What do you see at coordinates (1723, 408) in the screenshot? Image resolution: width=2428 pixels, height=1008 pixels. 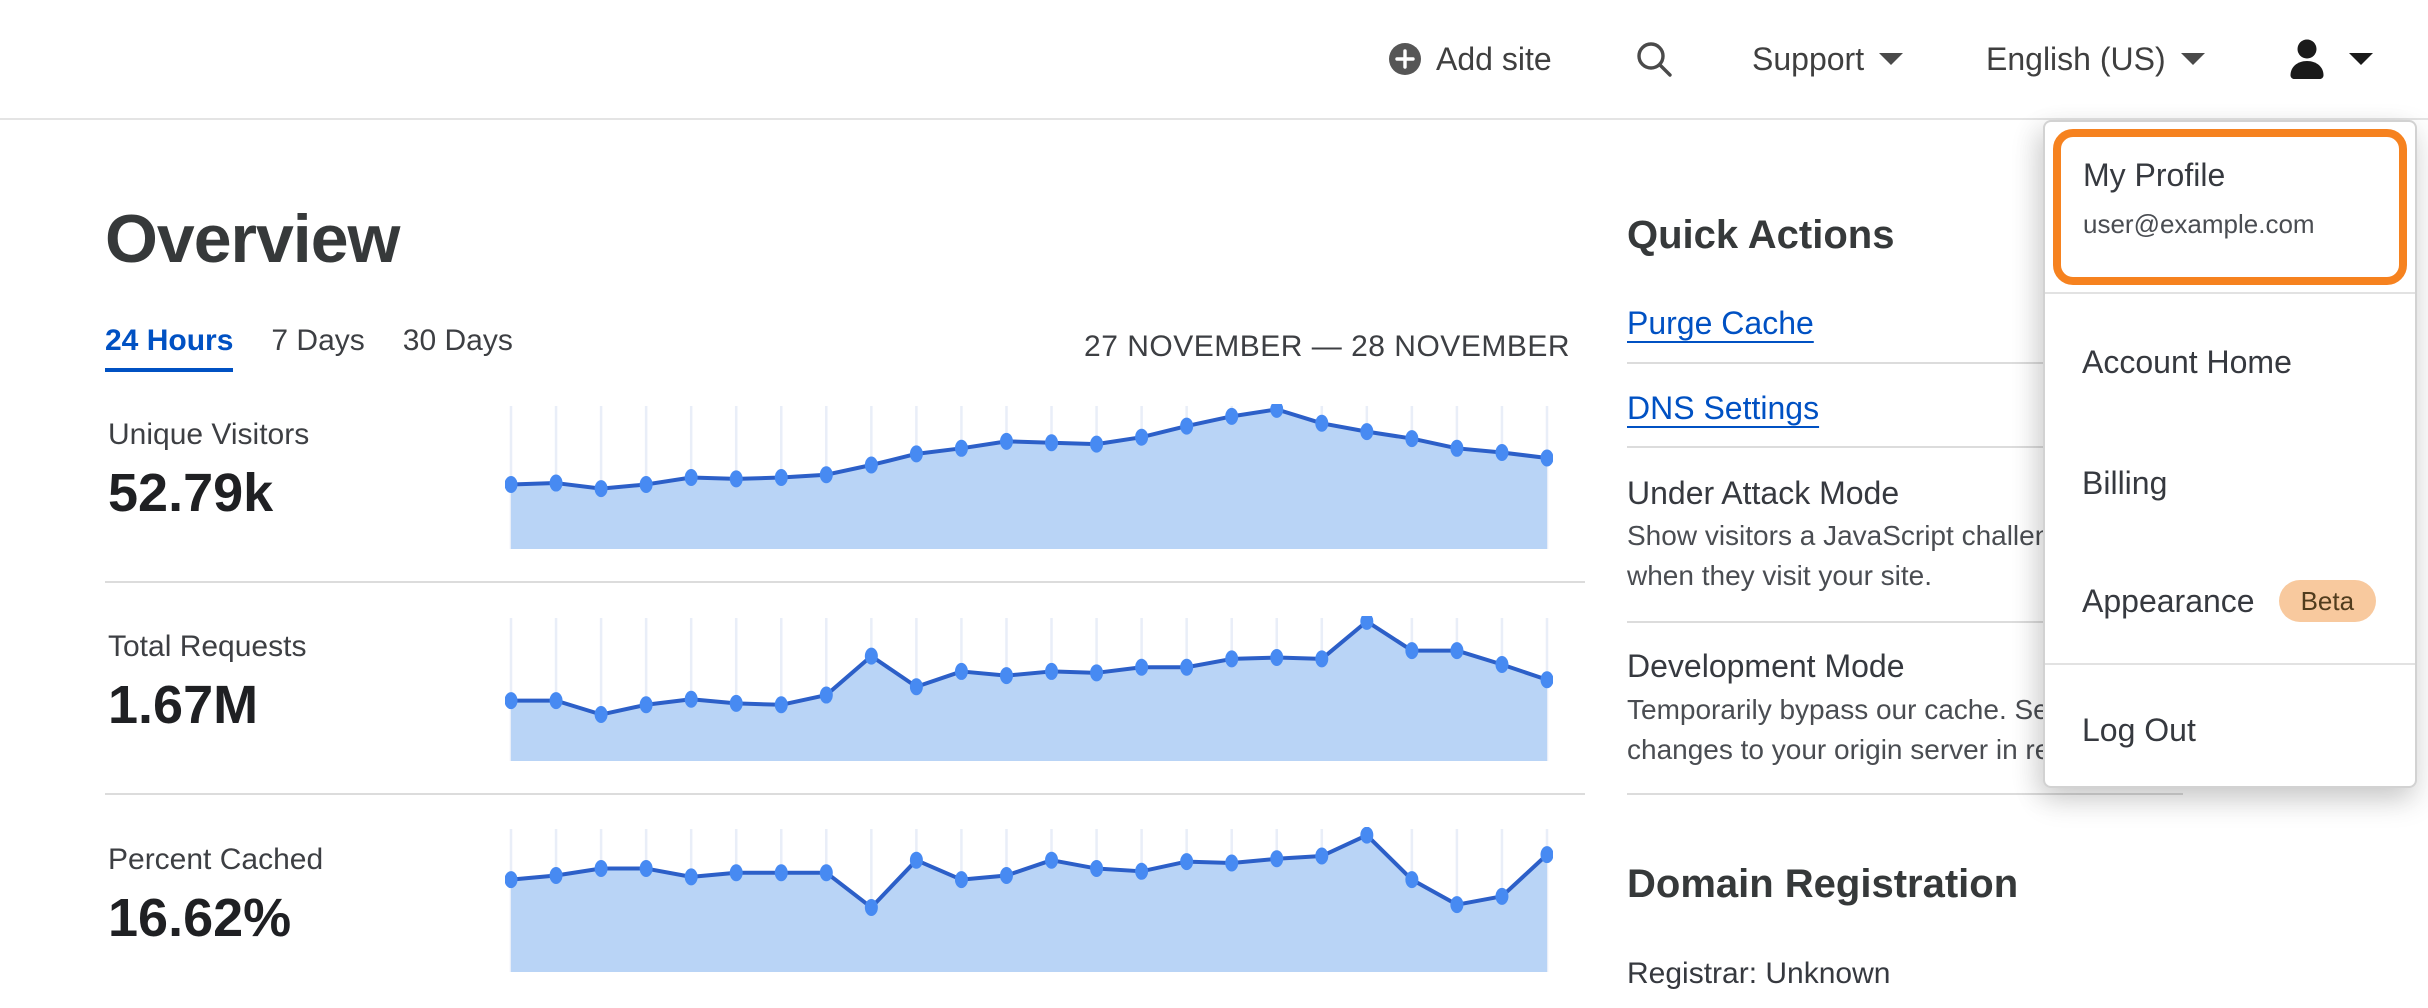 I see `dns-settings-link: DNS Settings` at bounding box center [1723, 408].